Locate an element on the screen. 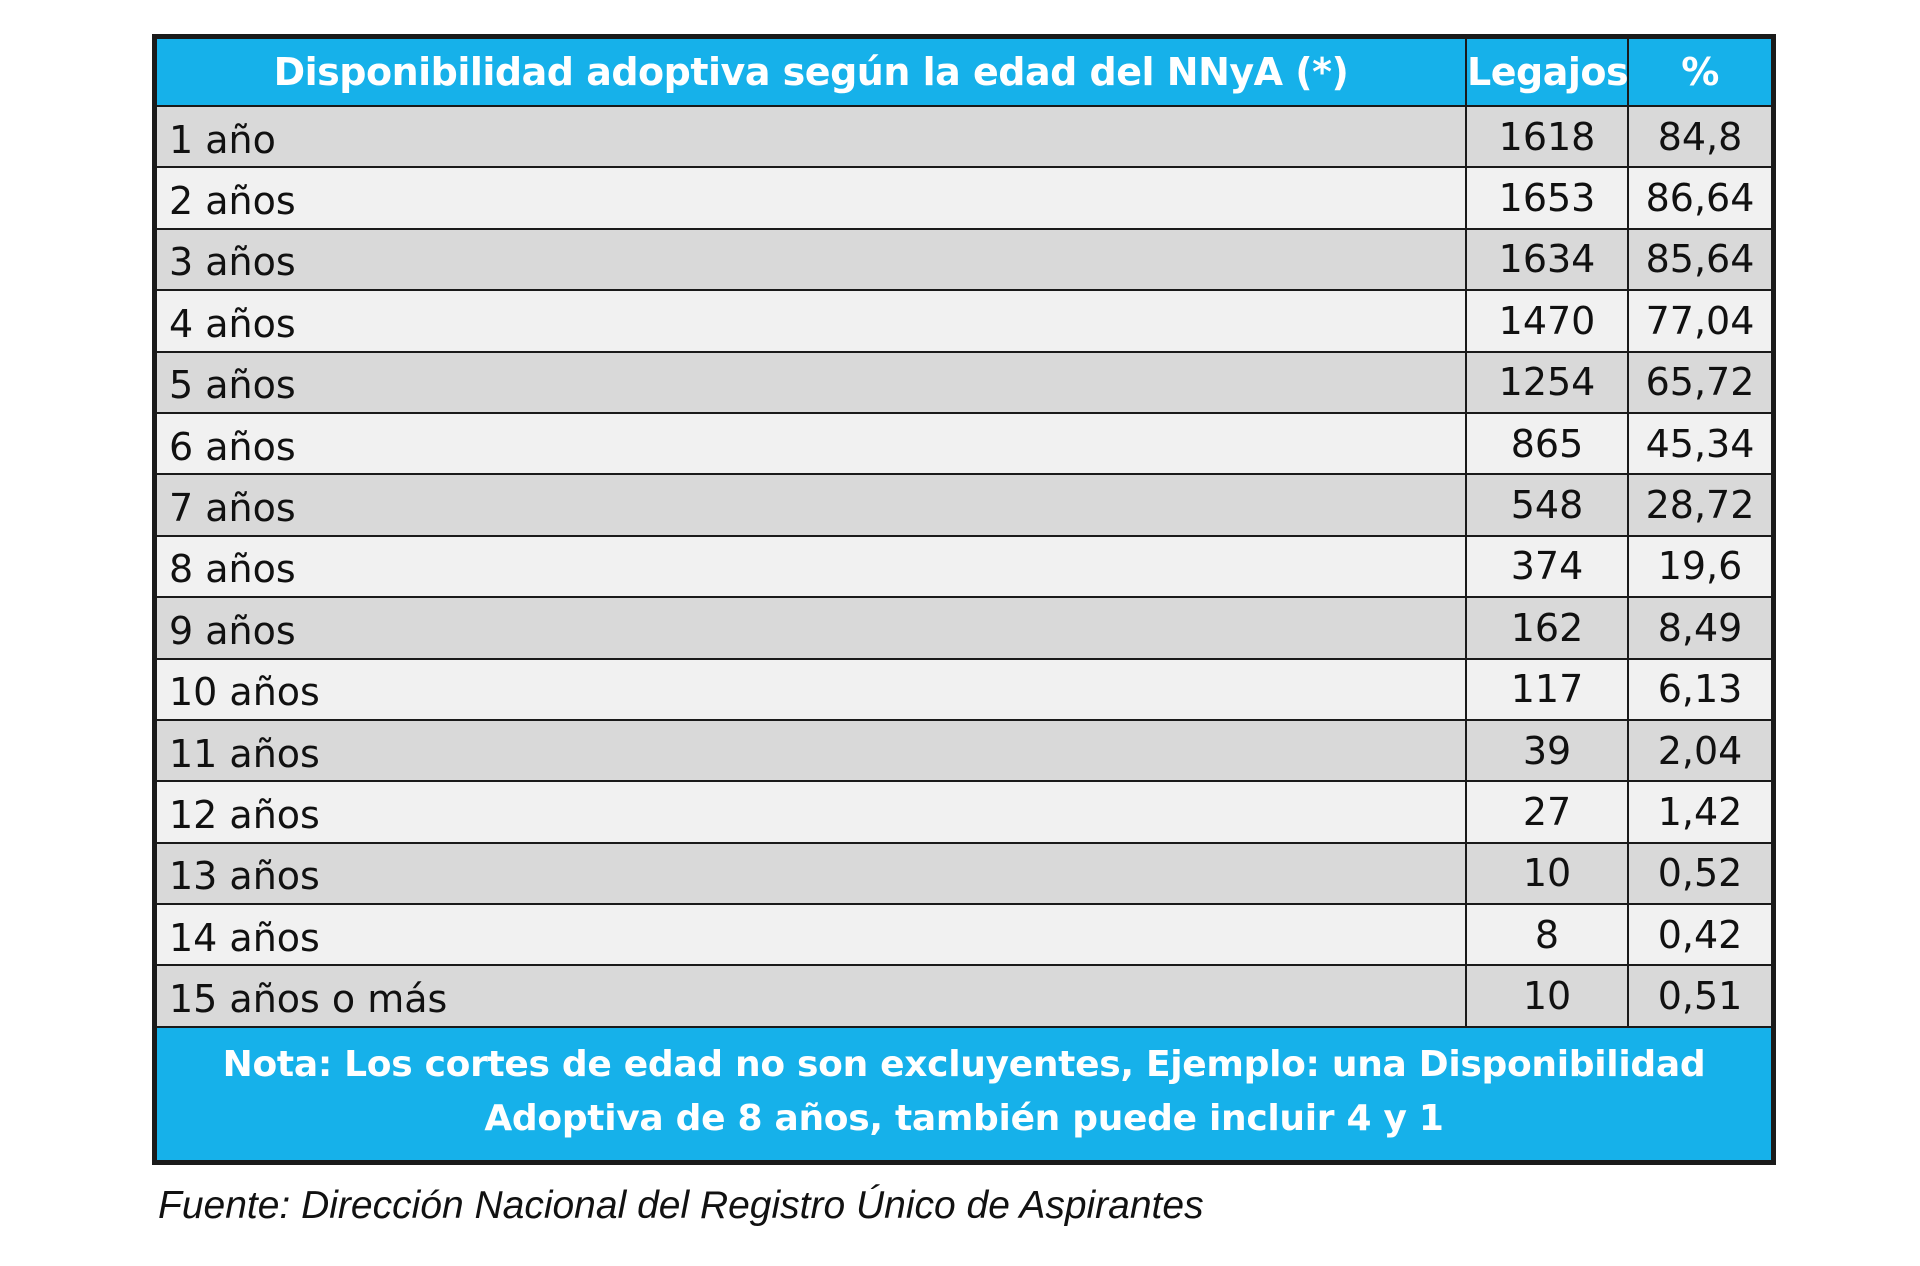 Image resolution: width=1920 pixels, height=1266 pixels. cell-legajos: 39 is located at coordinates (1547, 750).